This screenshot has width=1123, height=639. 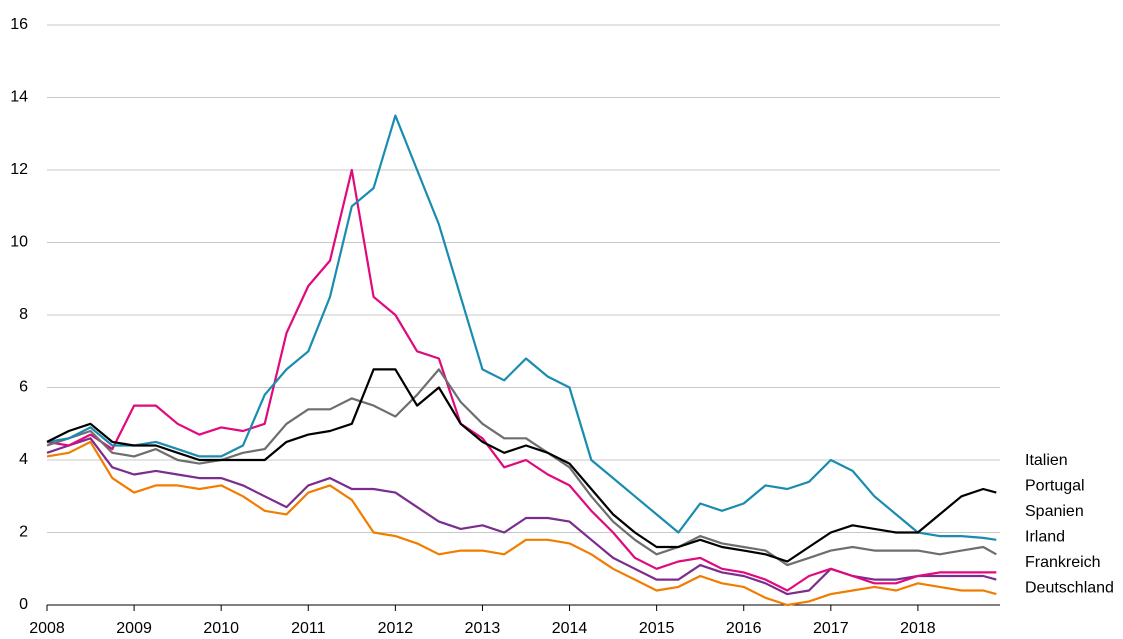 What do you see at coordinates (396, 628) in the screenshot?
I see `x-tick-label: 2012` at bounding box center [396, 628].